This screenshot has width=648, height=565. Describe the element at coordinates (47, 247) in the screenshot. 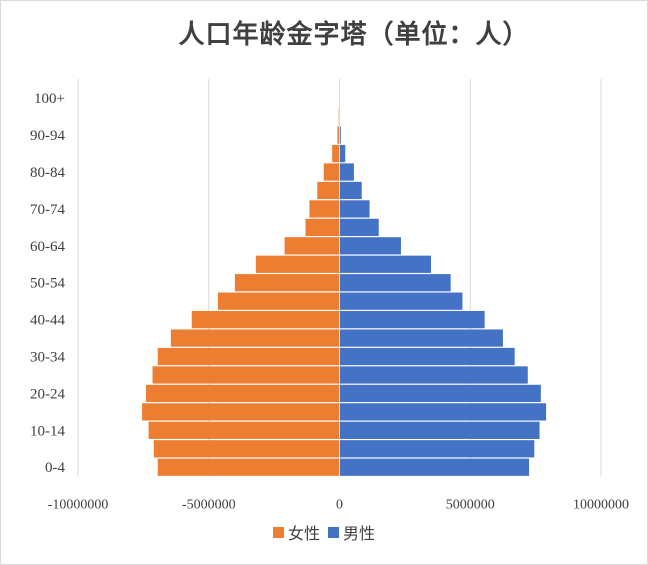

I see `y-tick-label: 60-64` at that location.